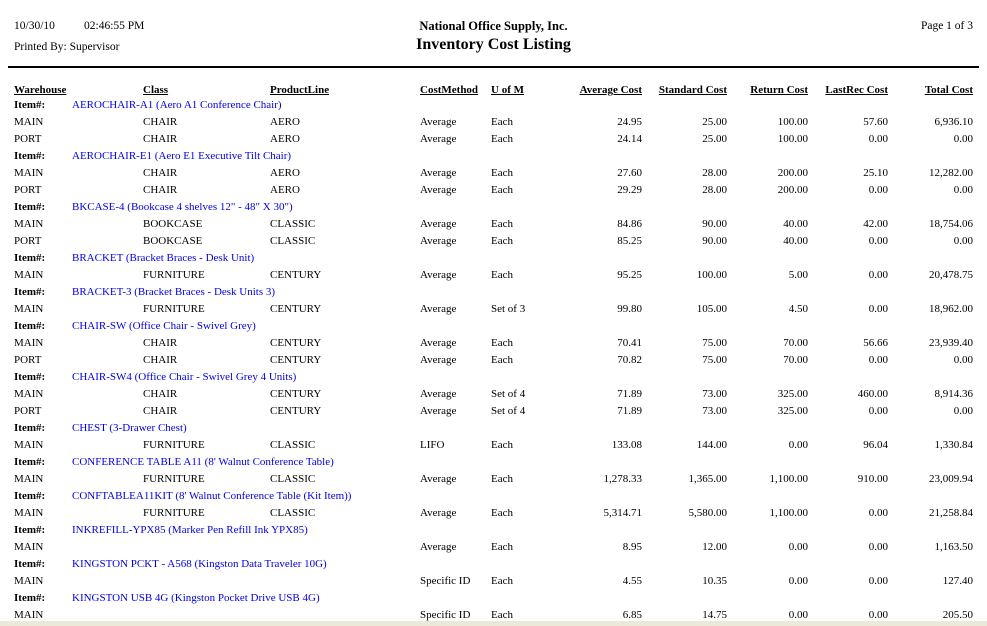 This screenshot has height=626, width=987. Describe the element at coordinates (951, 172) in the screenshot. I see `cell-total-cost: 12,282.00` at that location.